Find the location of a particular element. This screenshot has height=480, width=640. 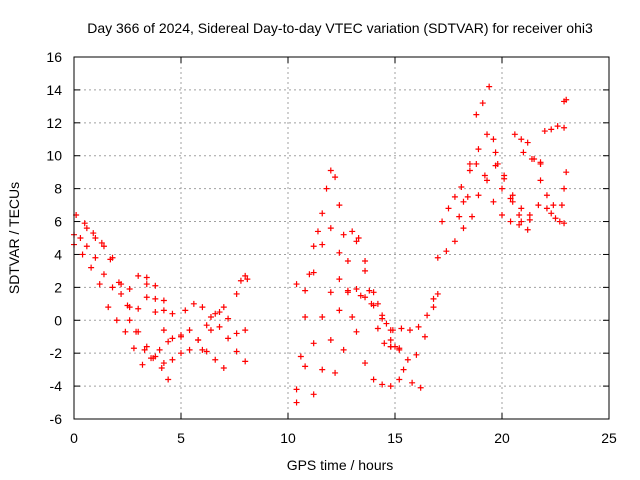

x-tick-label: 15 is located at coordinates (395, 438).